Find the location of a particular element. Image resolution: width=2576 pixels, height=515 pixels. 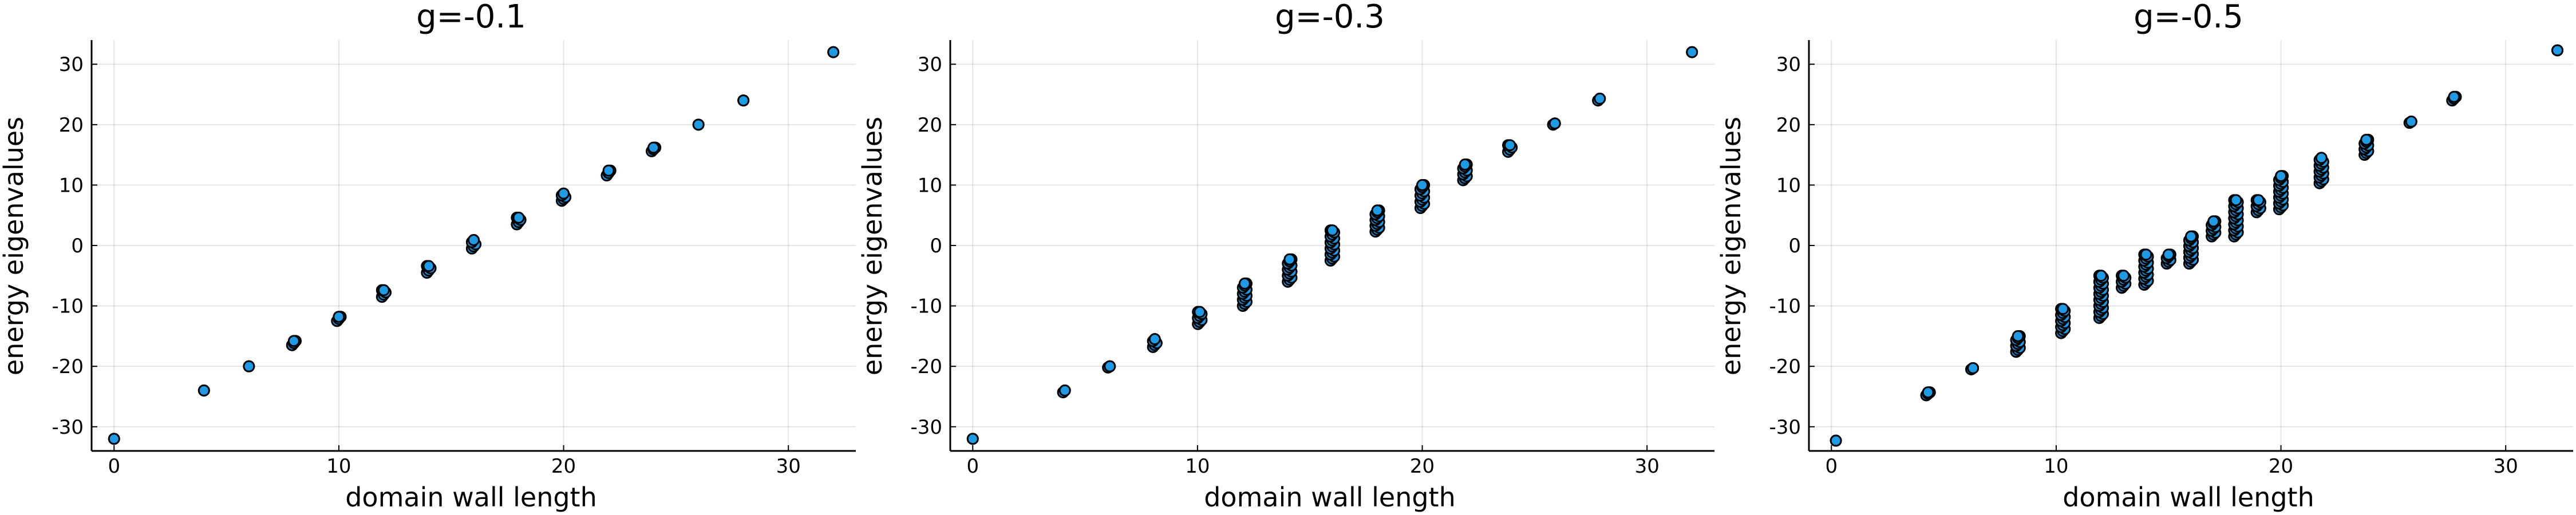

subplot-title: g=-0.1 is located at coordinates (471, 17).